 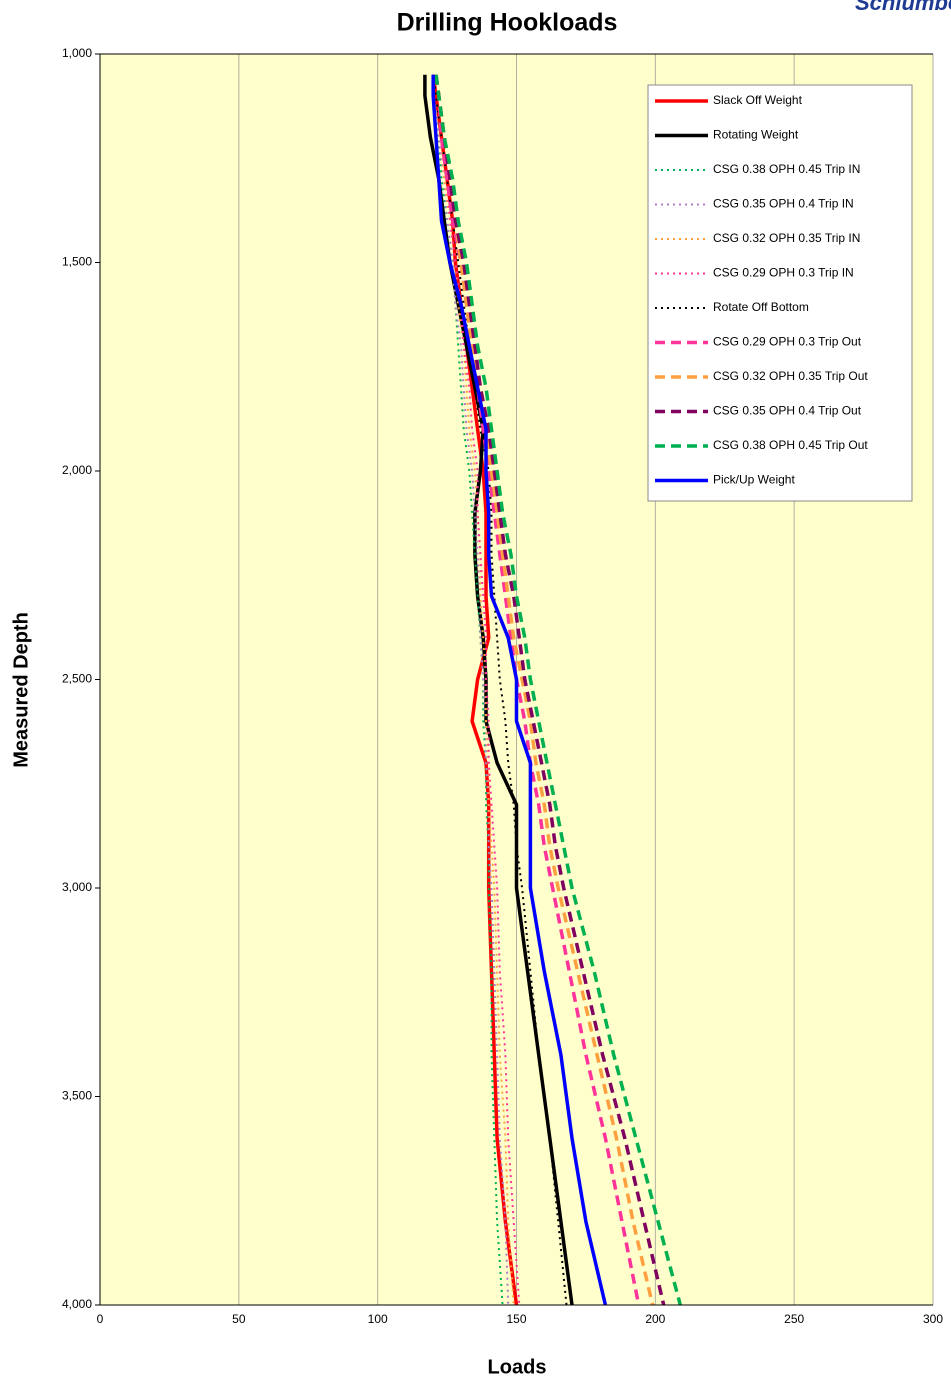 I want to click on x-tick-label: 150, so click(x=516, y=1319).